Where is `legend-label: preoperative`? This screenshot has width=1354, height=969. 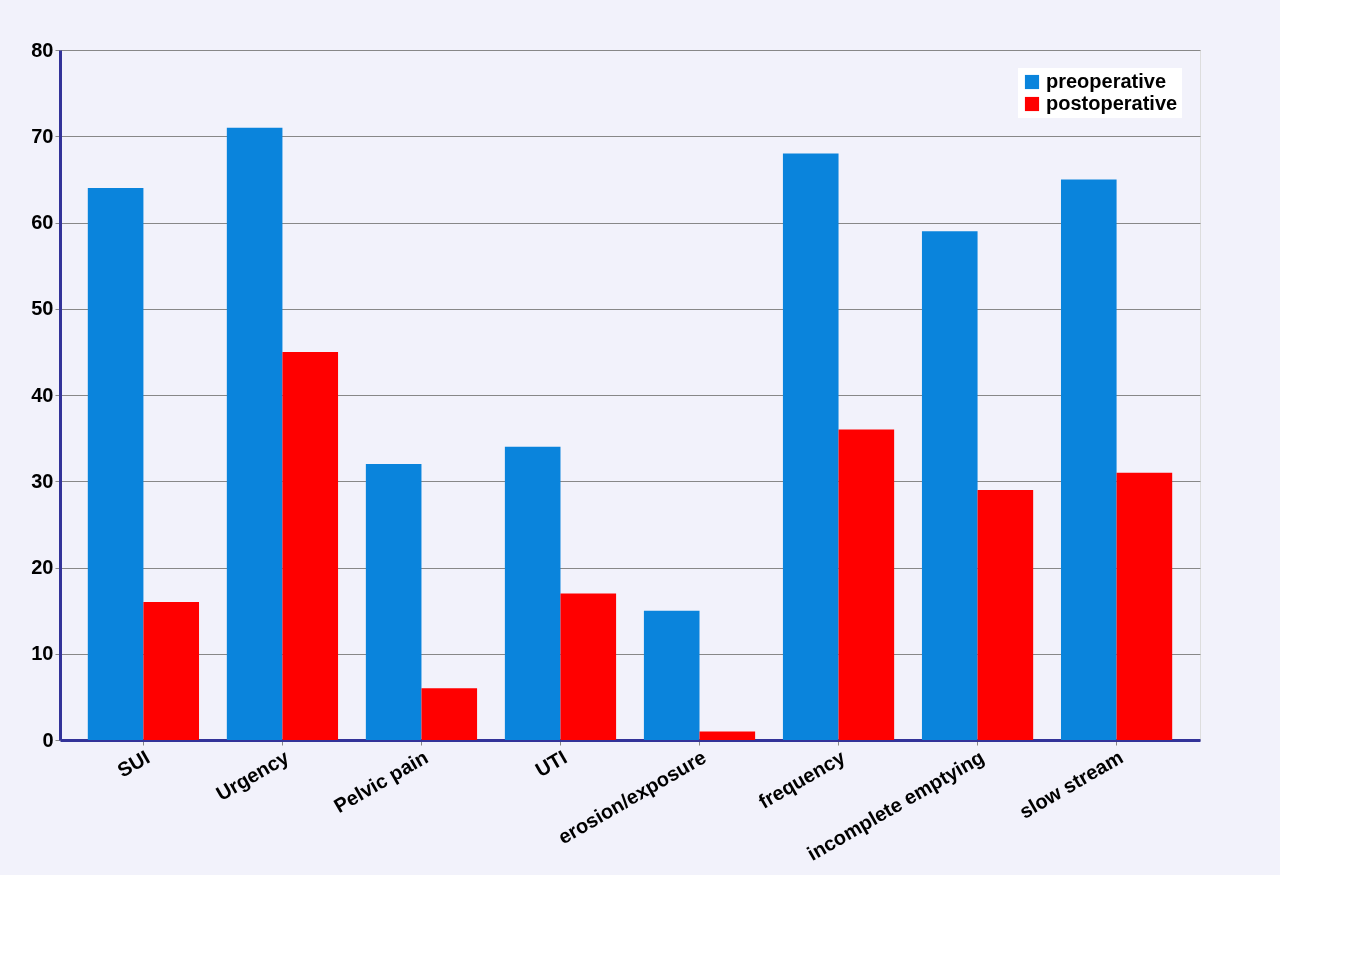 legend-label: preoperative is located at coordinates (1106, 81).